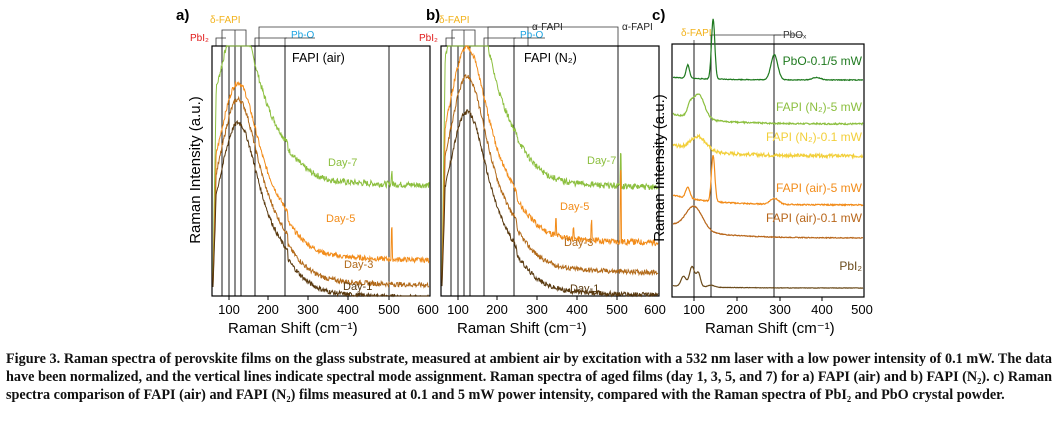  I want to click on panel-b-xticks: 100 200 300 400 500 600, so click(556, 309).